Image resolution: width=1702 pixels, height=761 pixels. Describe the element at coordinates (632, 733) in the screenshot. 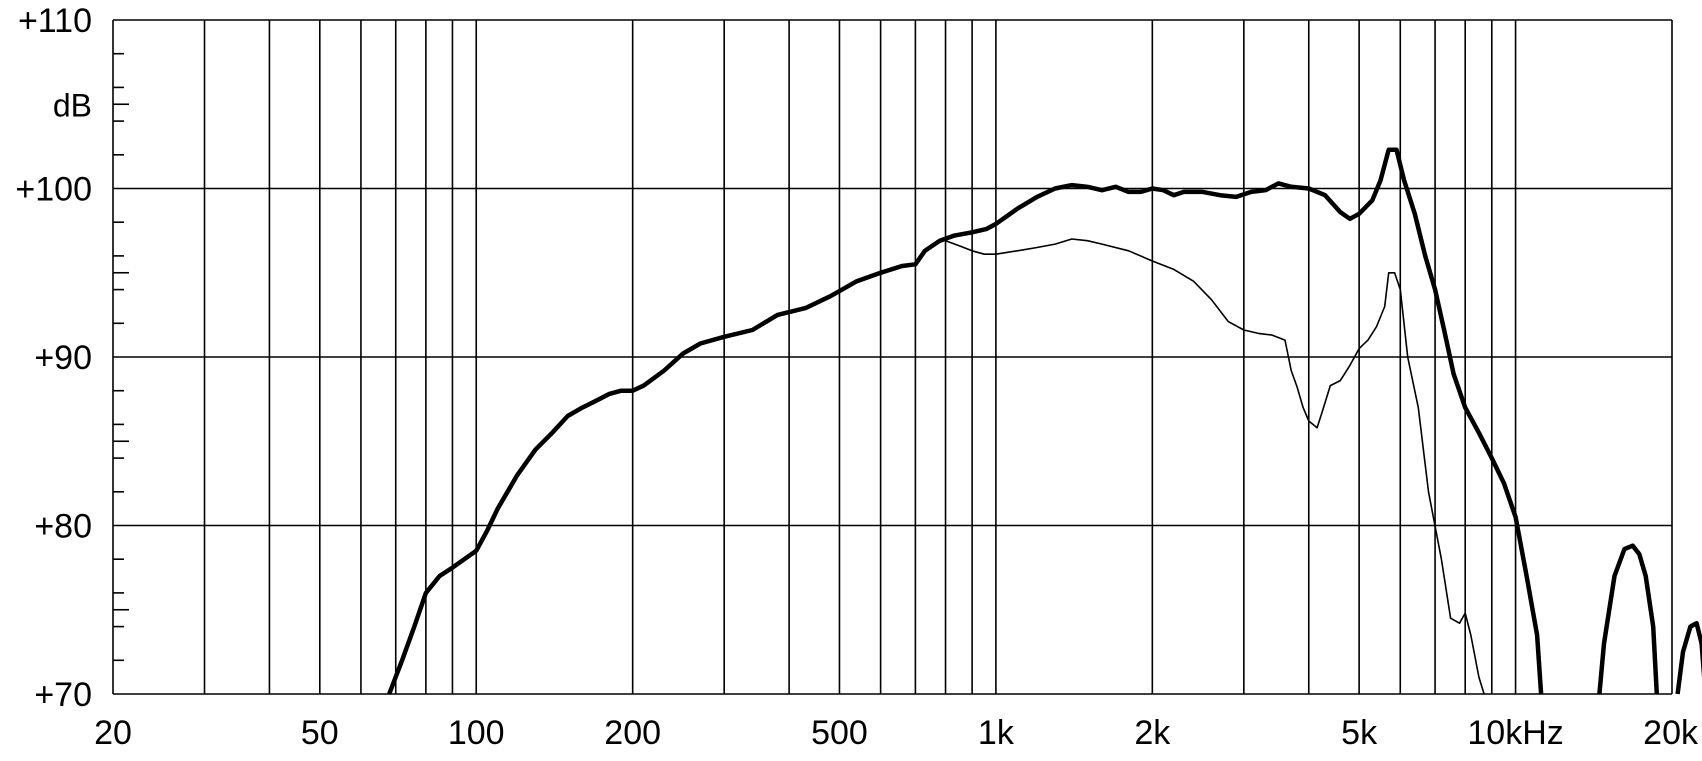

I see `x-tick-label: 200` at that location.